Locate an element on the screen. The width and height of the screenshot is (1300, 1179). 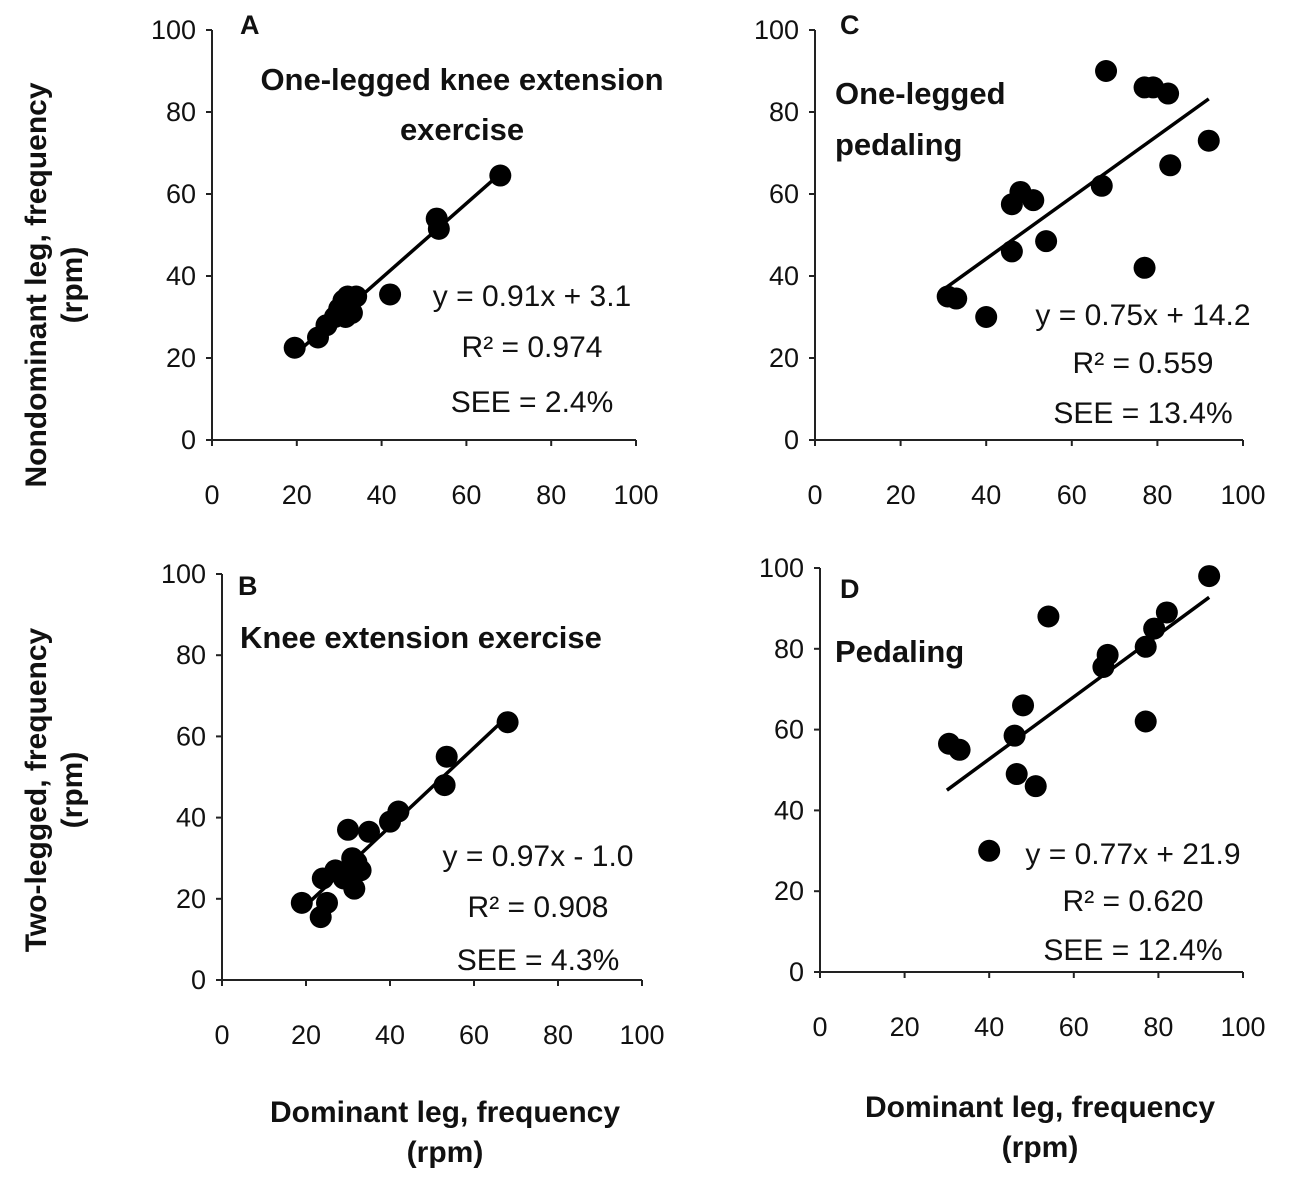
panel-letter: C is located at coordinates (850, 25).